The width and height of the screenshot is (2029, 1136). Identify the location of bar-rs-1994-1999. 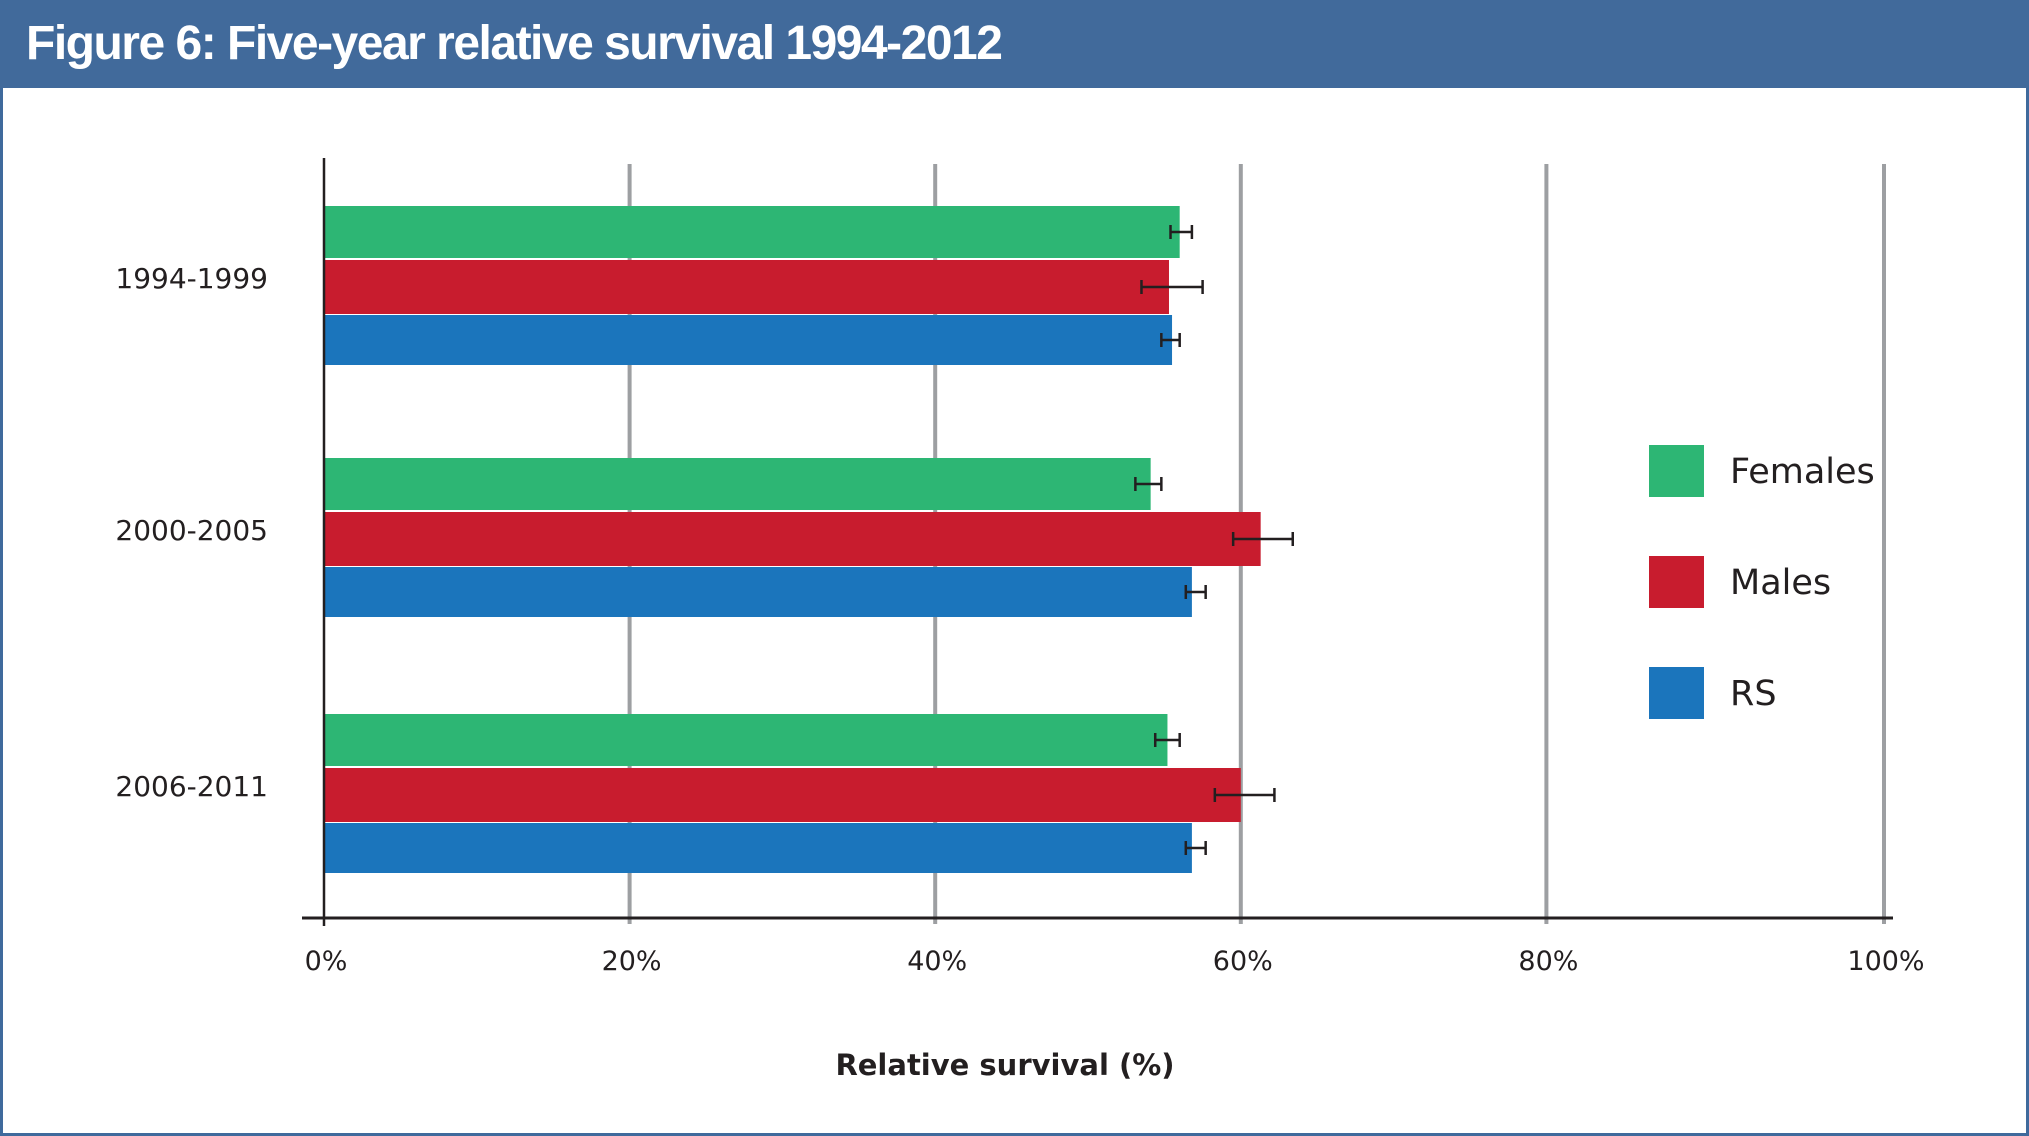
(749, 340).